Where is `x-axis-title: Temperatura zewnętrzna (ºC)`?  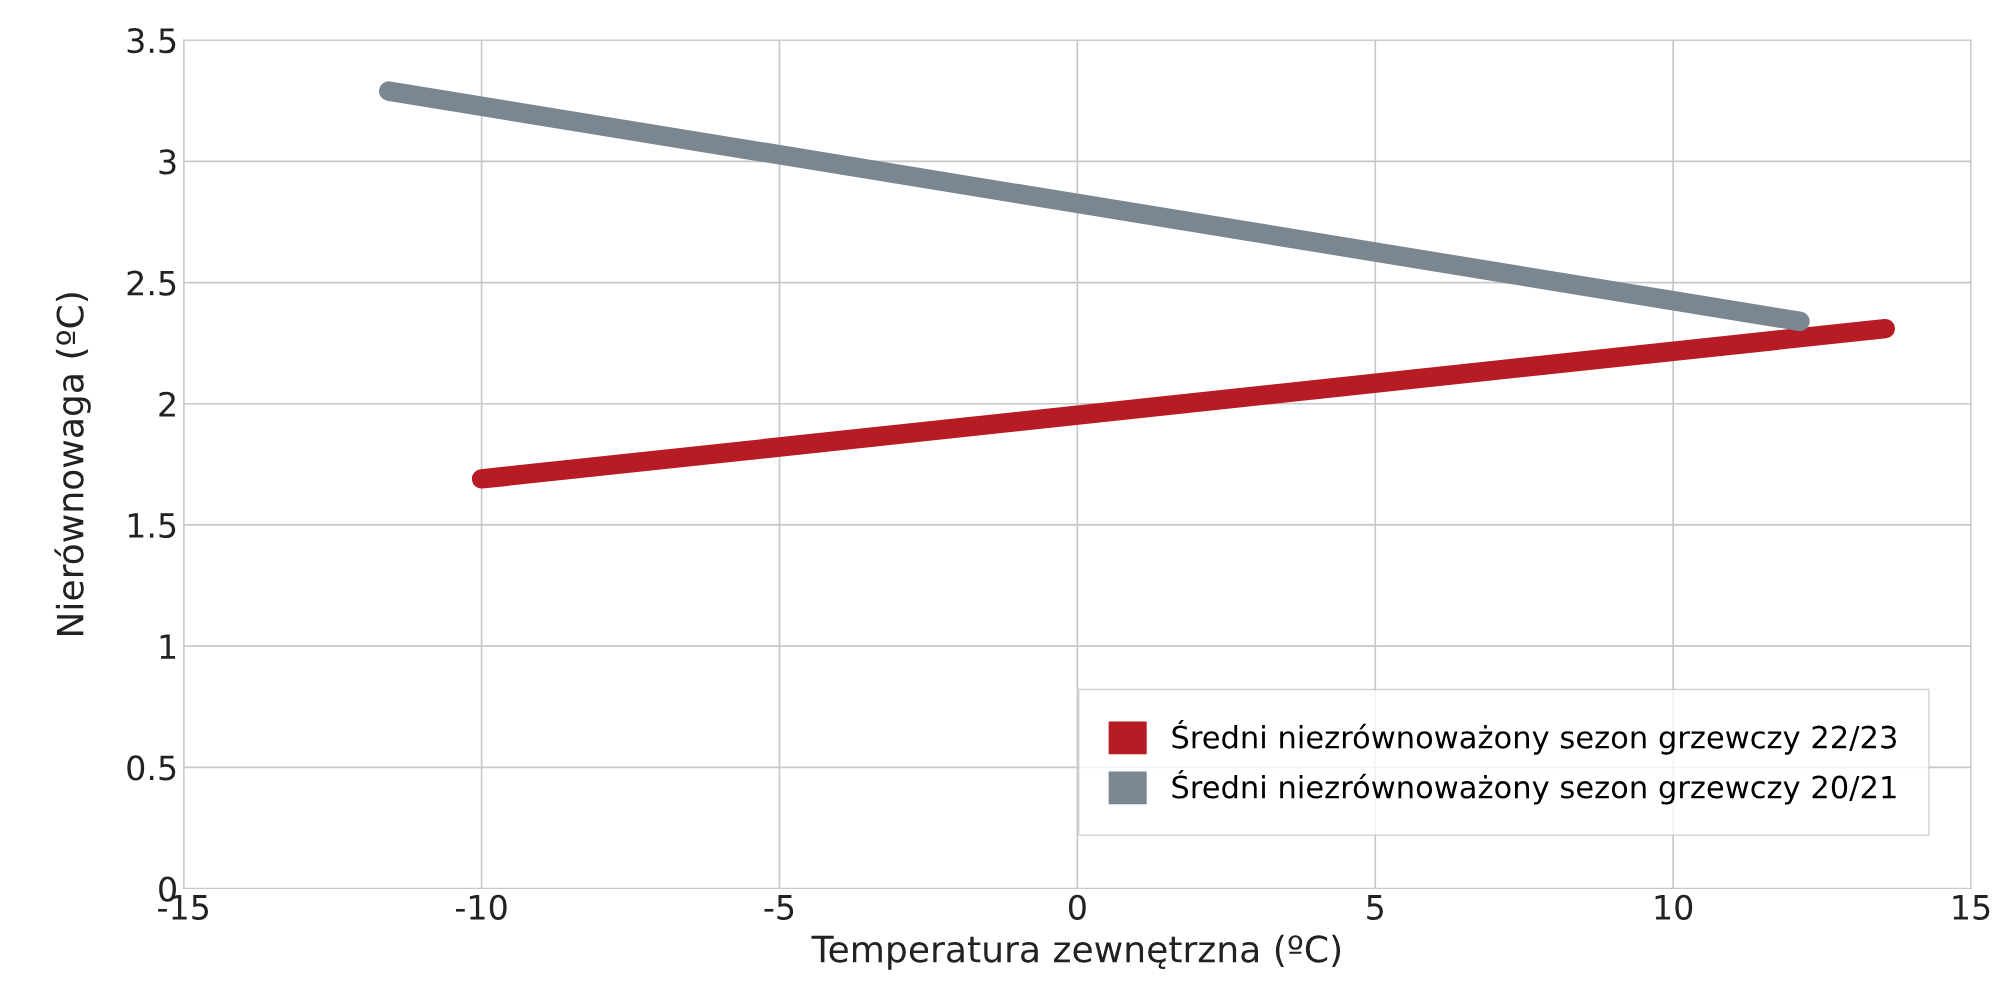 x-axis-title: Temperatura zewnętrzna (ºC) is located at coordinates (1076, 952).